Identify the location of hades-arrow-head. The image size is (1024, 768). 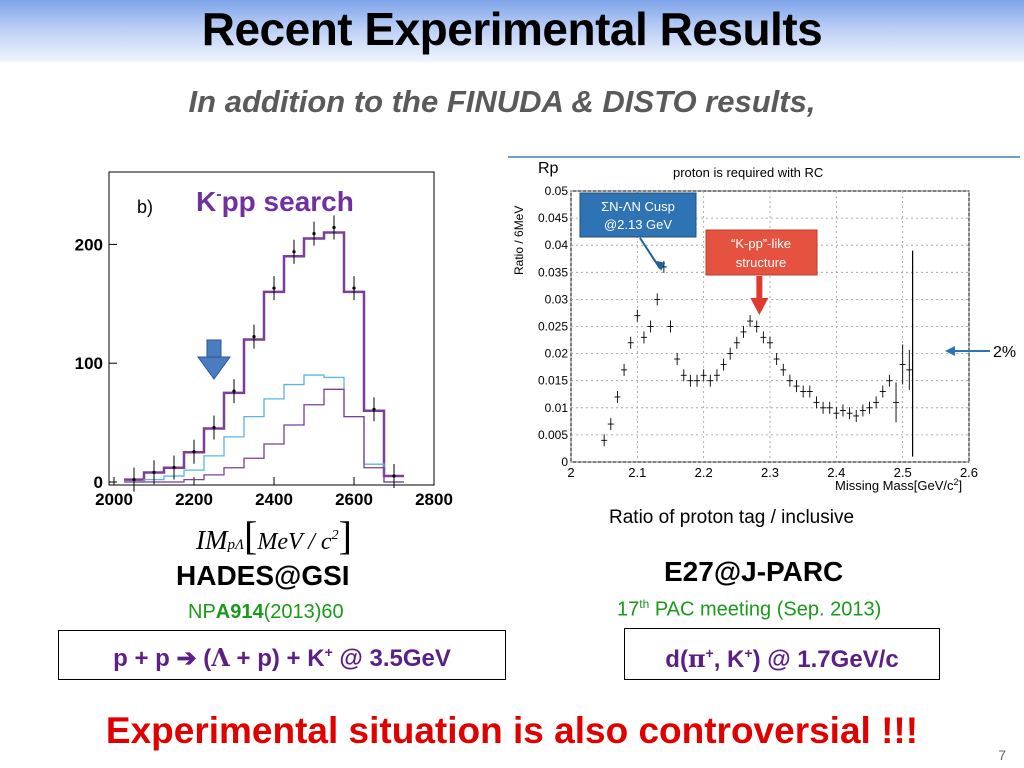
(214, 368).